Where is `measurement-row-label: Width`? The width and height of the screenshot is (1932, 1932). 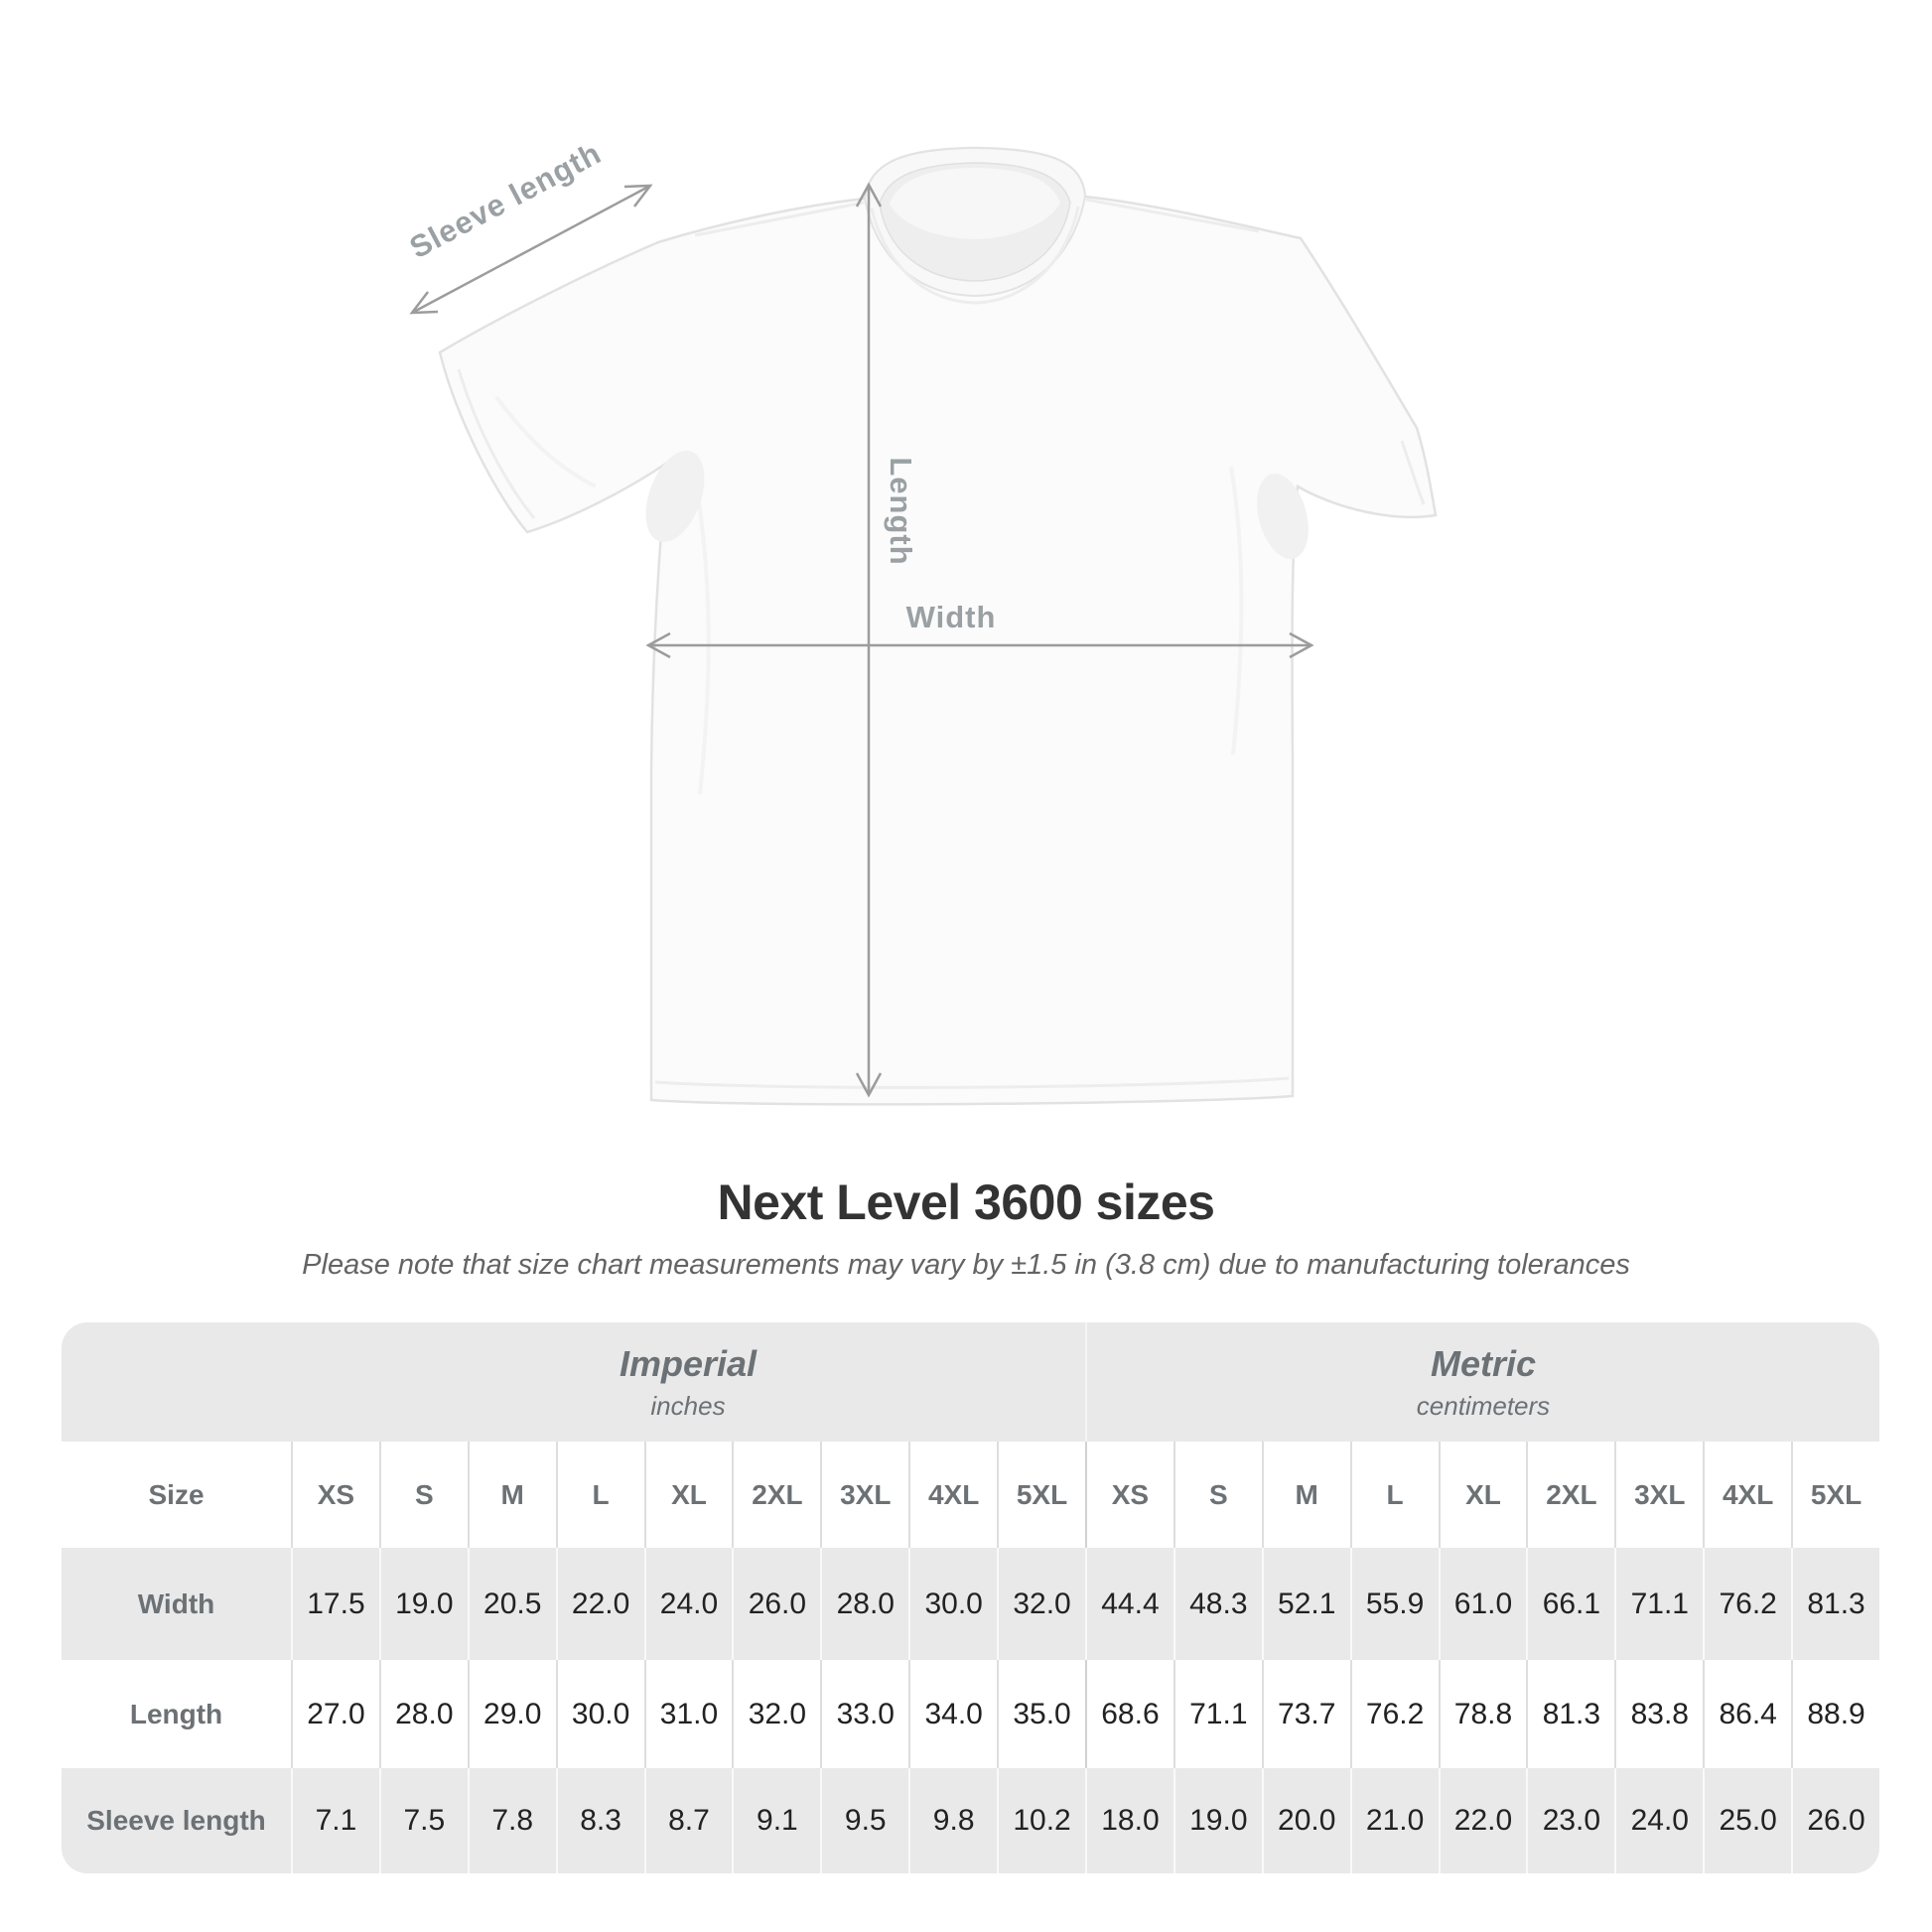
measurement-row-label: Width is located at coordinates (176, 1603).